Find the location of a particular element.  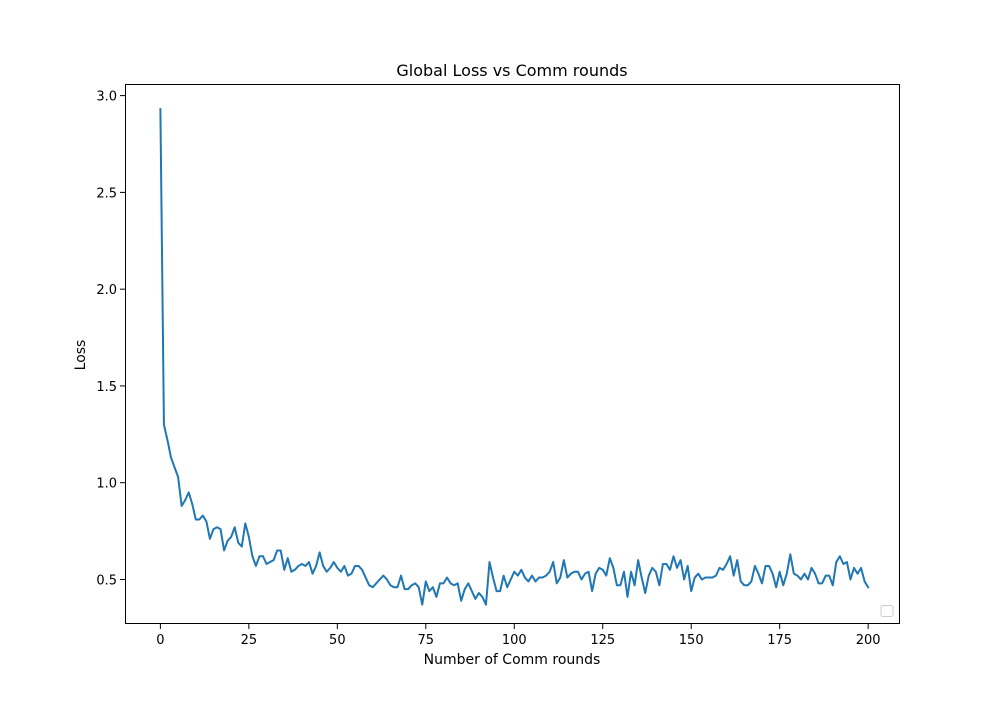

x-tick-label: 100 is located at coordinates (514, 640).